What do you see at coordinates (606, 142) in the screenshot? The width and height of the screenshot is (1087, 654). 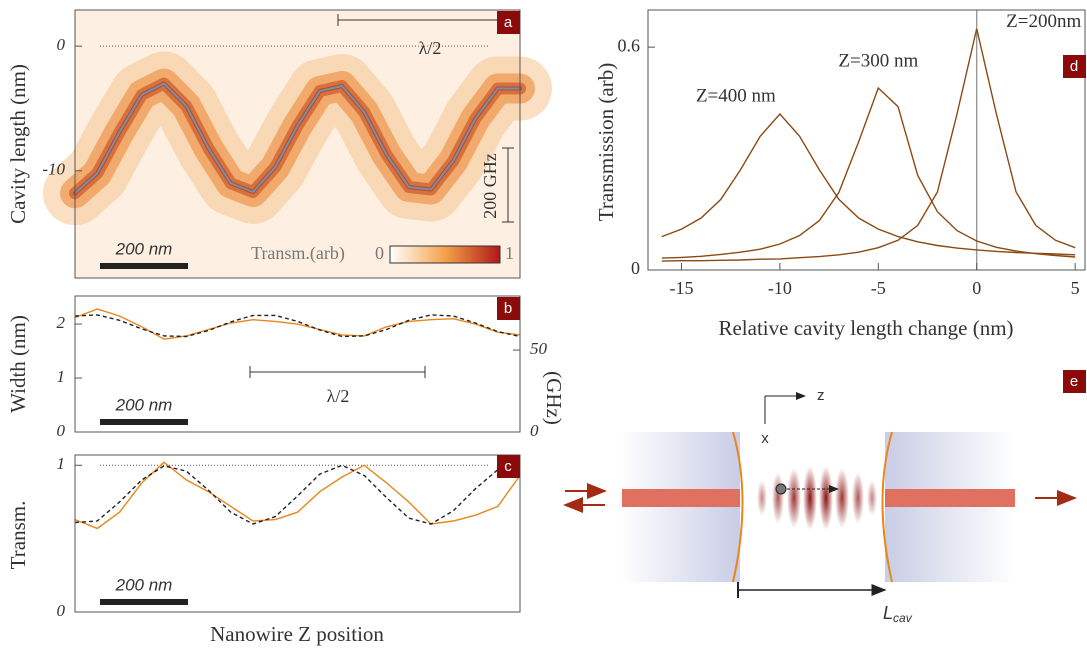 I see `y-axis-title: Transmission (arb)` at bounding box center [606, 142].